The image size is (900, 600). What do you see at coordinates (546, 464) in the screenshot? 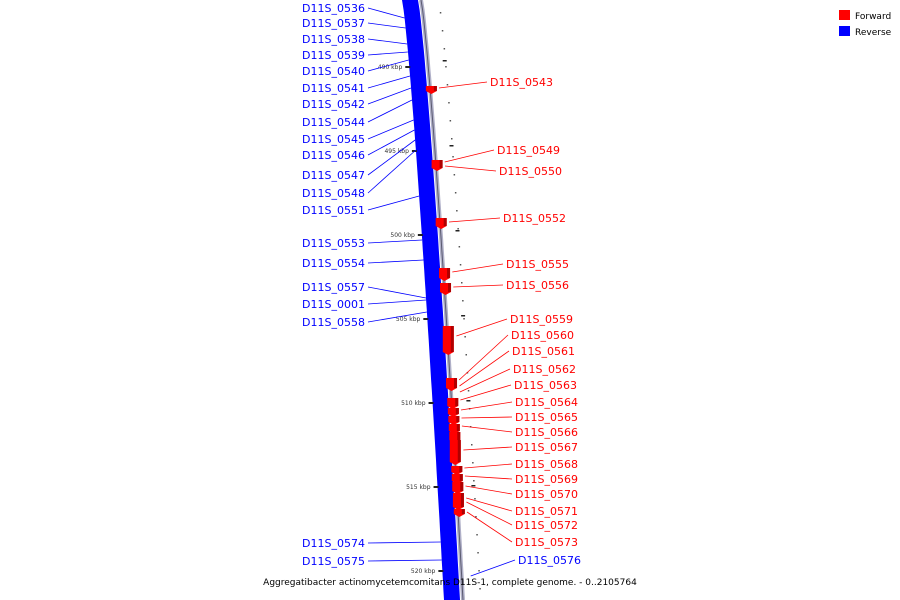
I see `forward-gene-label: D11S_0568` at bounding box center [546, 464].